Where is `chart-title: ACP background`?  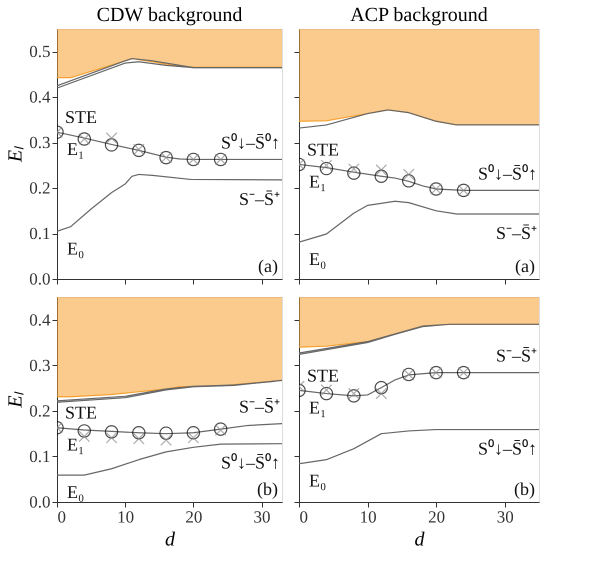 chart-title: ACP background is located at coordinates (419, 15).